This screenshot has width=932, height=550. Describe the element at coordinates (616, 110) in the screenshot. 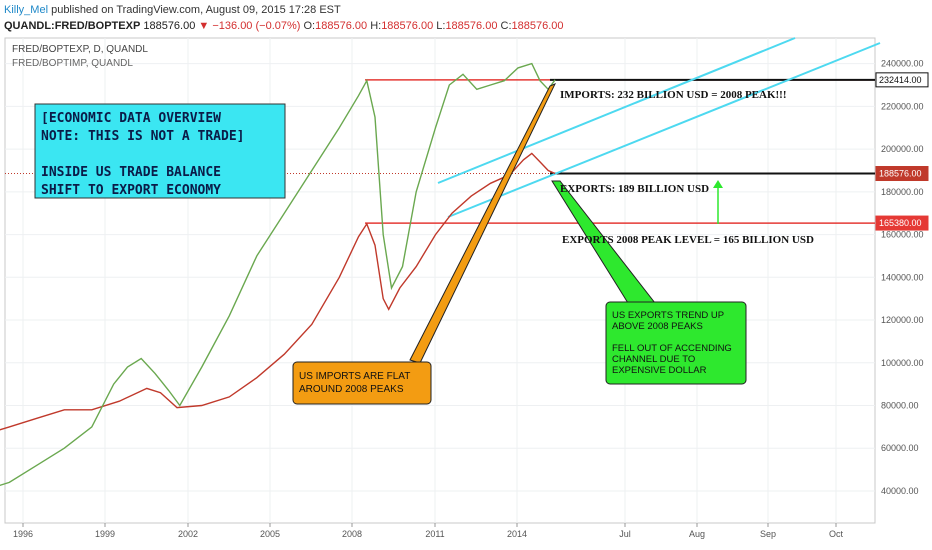

I see `channel-upper-line` at that location.